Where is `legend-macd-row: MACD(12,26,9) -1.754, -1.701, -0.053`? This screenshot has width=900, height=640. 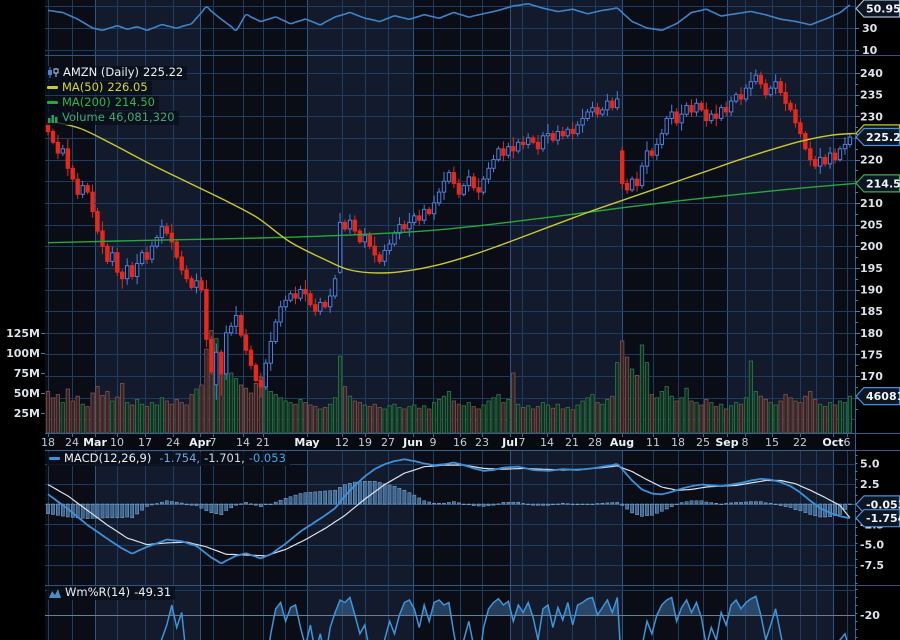
legend-macd-row: MACD(12,26,9) -1.754, -1.701, -0.053 is located at coordinates (168, 459).